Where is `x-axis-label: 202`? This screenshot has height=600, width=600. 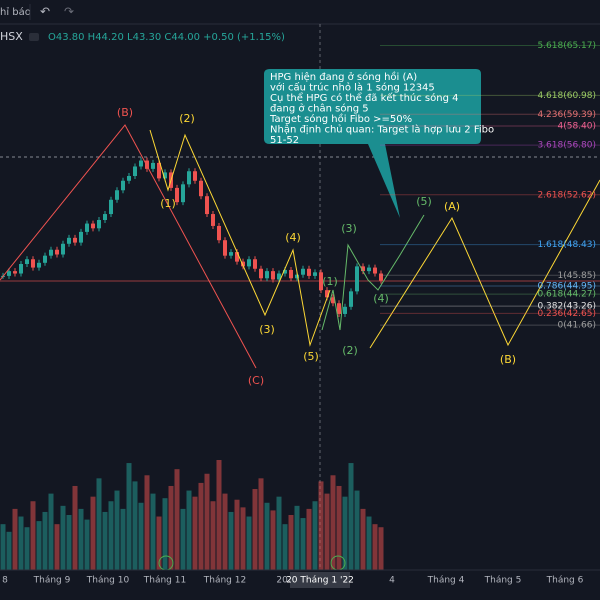
x-axis-label: 202 is located at coordinates (284, 581).